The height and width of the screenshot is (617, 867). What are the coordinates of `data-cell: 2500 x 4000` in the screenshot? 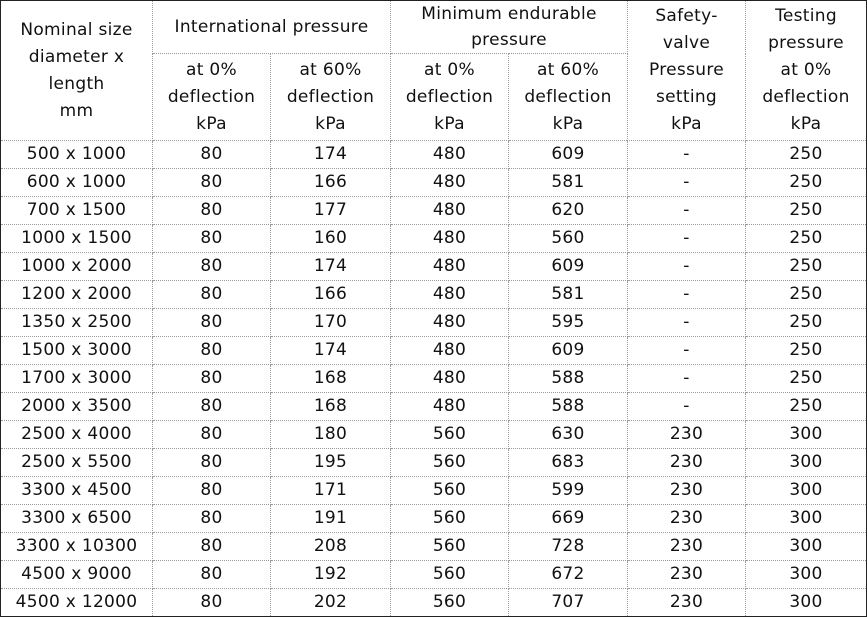 It's located at (76, 434).